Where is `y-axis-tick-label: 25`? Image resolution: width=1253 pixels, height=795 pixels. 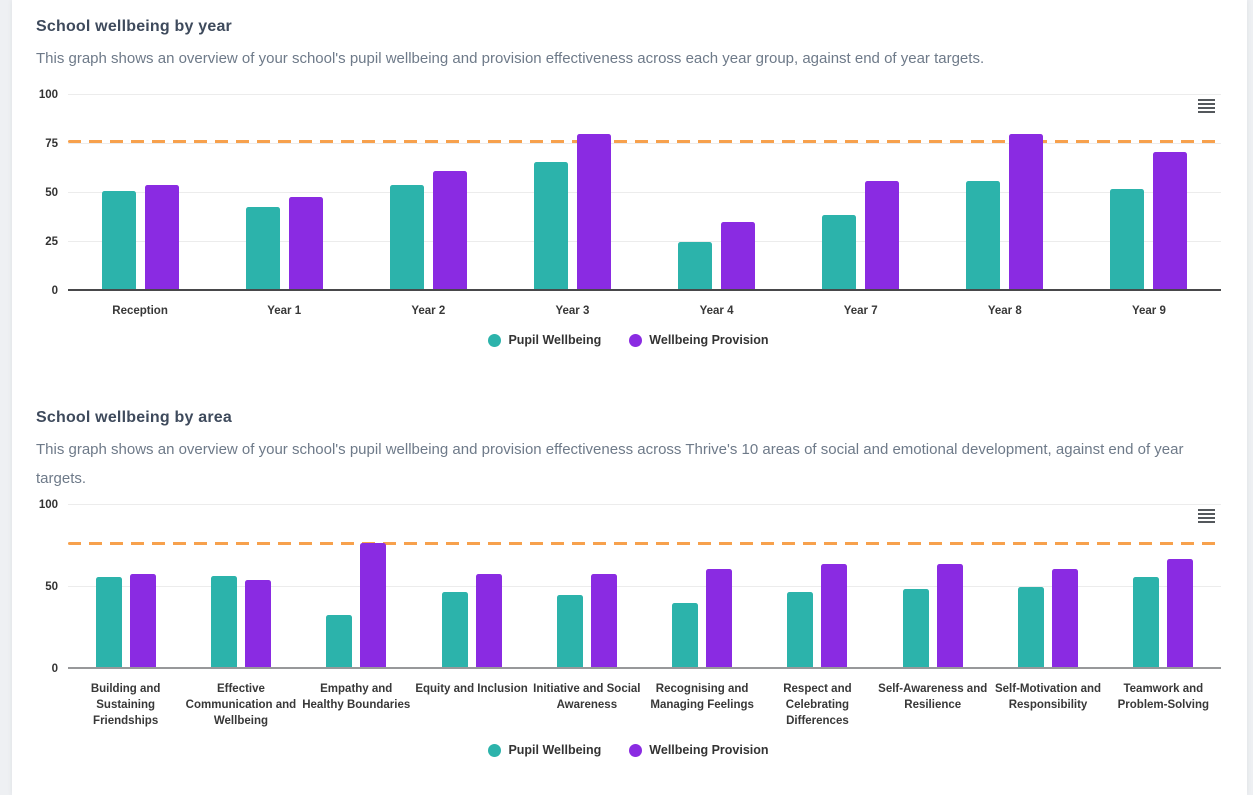 y-axis-tick-label: 25 is located at coordinates (51, 242).